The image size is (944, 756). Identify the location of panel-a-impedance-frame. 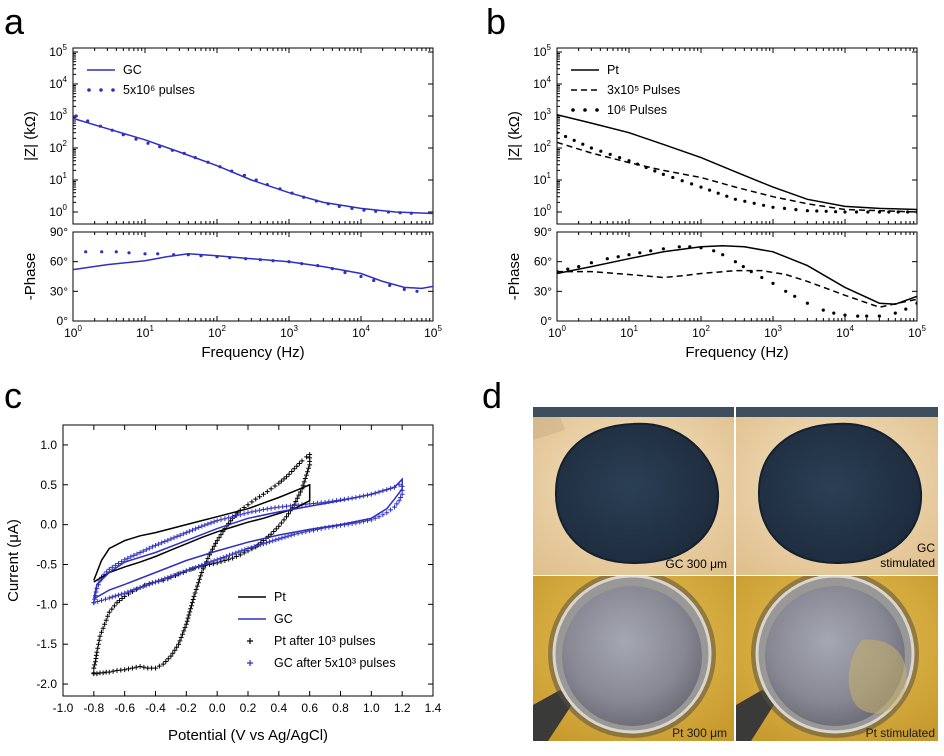
(253, 136).